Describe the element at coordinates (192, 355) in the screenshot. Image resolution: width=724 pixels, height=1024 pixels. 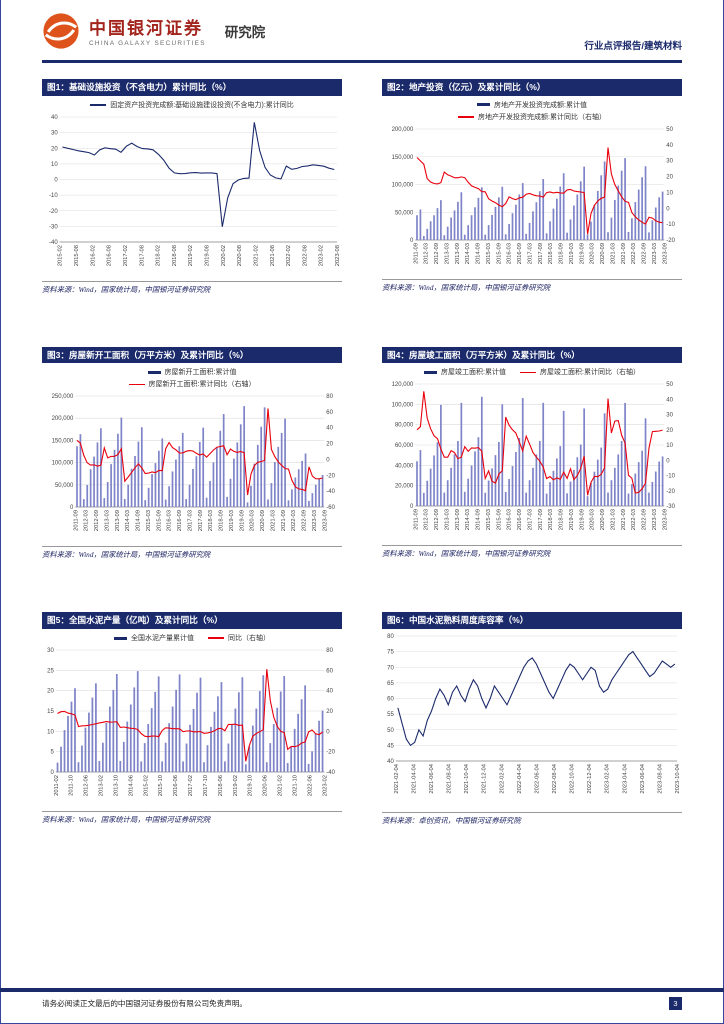
I see `chart-title: 图3：房屋新开工面积（万平方米）及累计同比（%）` at that location.